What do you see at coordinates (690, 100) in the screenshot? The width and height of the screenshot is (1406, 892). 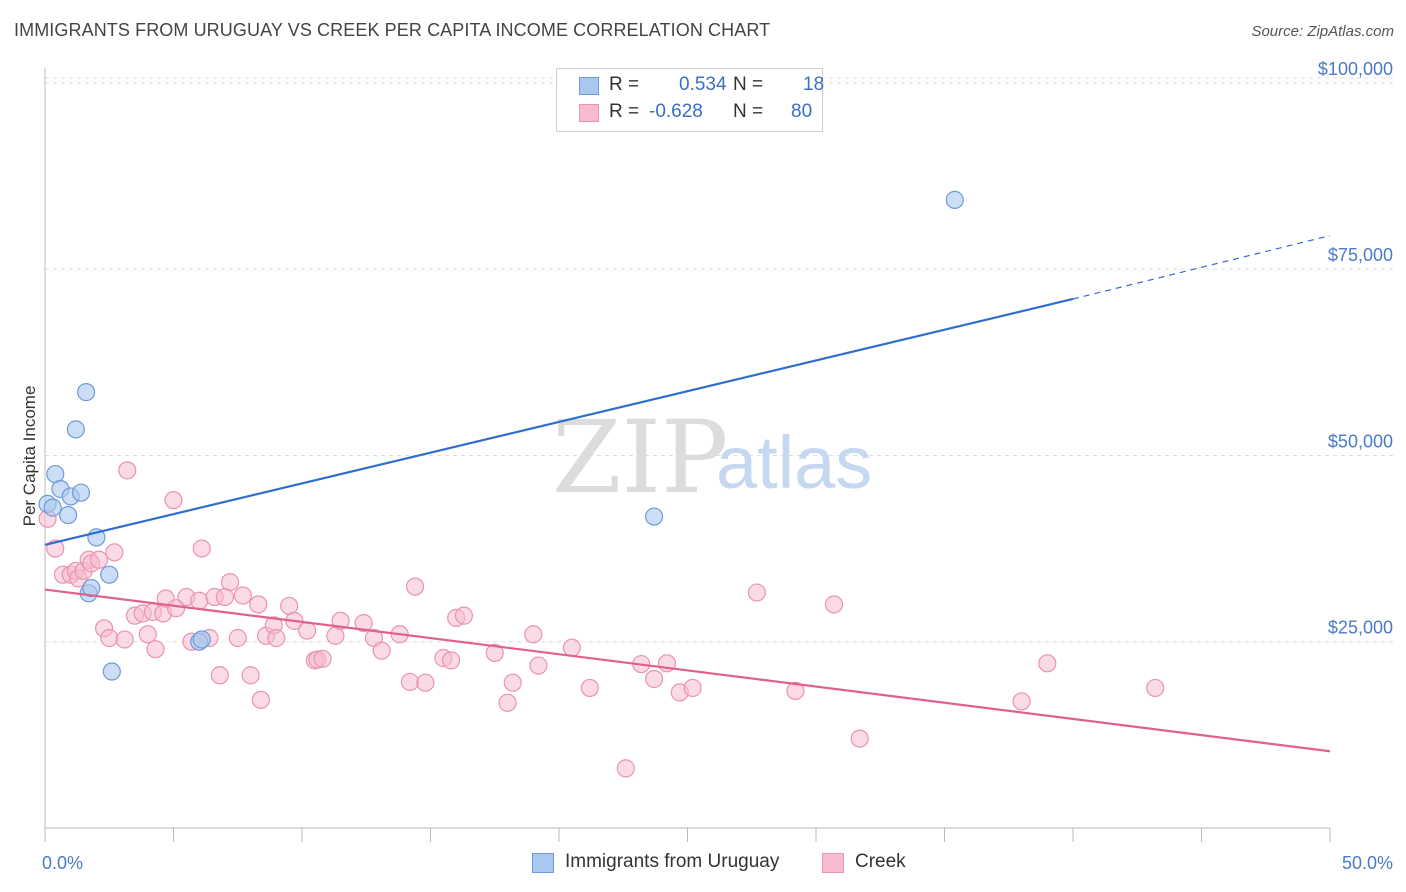 I see `correlation-legend: R = 0.534 N = 18 R = -0.628 N = 80` at bounding box center [690, 100].